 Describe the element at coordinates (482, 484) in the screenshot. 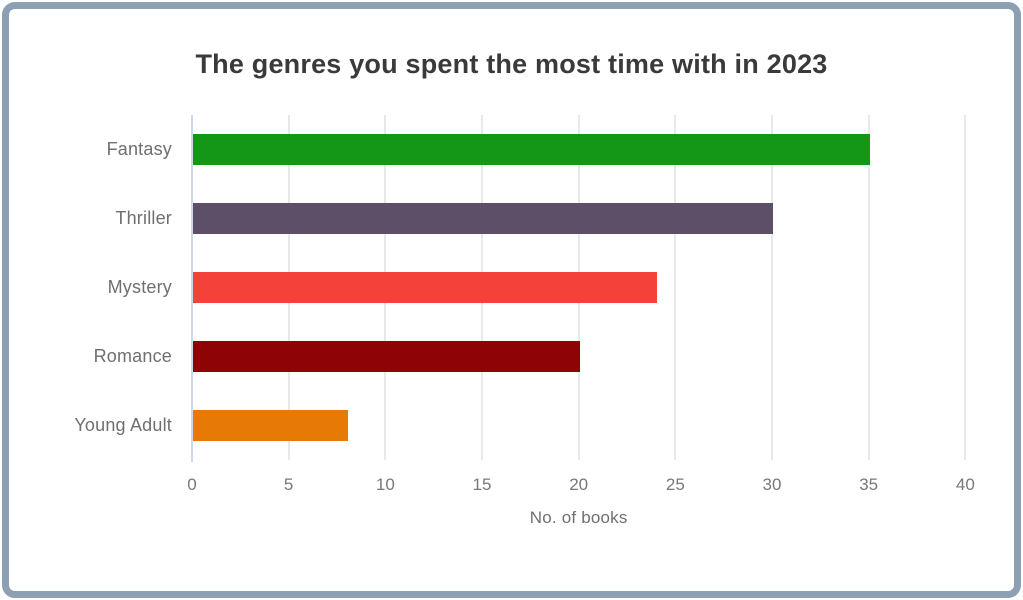

I see `x-tick-label: 15` at that location.